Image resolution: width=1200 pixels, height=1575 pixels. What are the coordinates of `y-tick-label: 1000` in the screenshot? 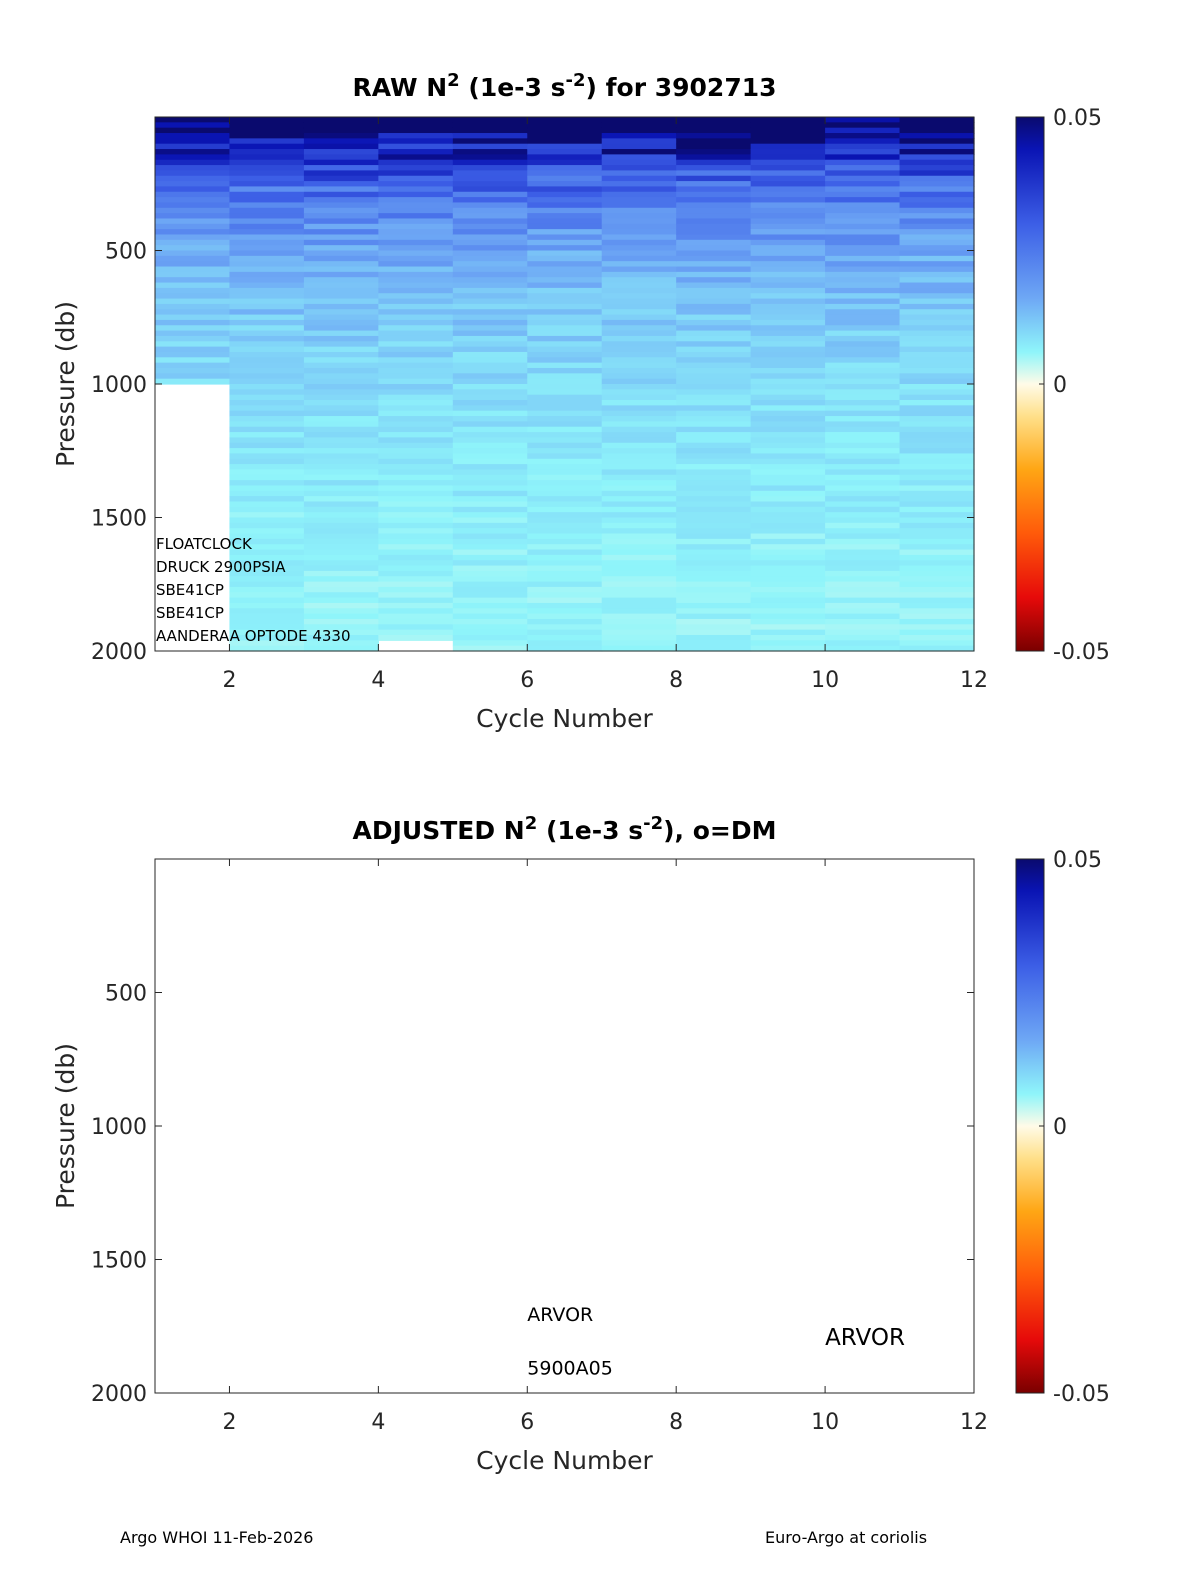 It's located at (119, 1127).